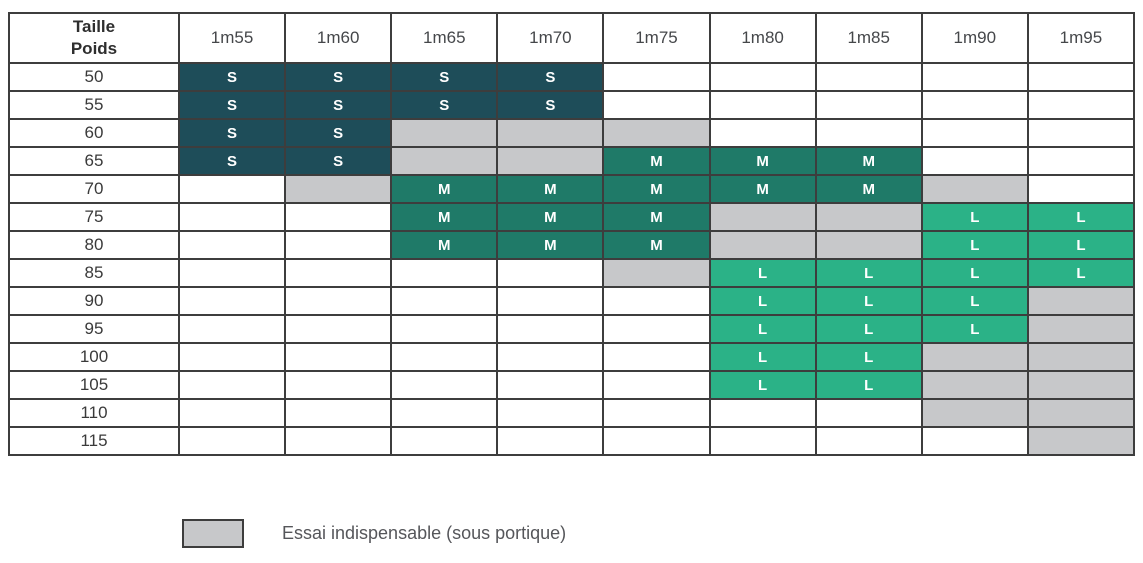  Describe the element at coordinates (94, 133) in the screenshot. I see `weight-label-60: 60` at that location.